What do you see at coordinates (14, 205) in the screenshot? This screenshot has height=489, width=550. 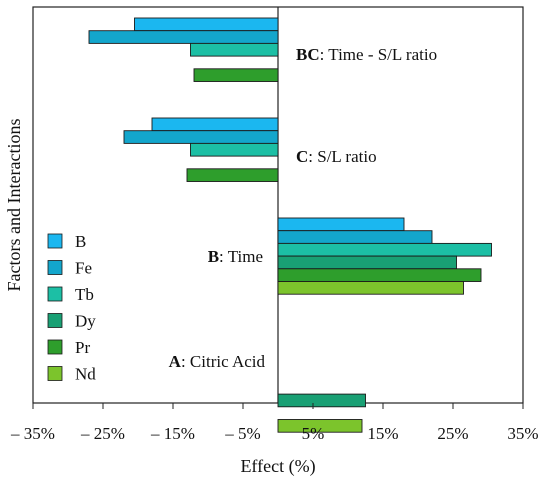 I see `y-axis-title: Factors and Interactions` at bounding box center [14, 205].